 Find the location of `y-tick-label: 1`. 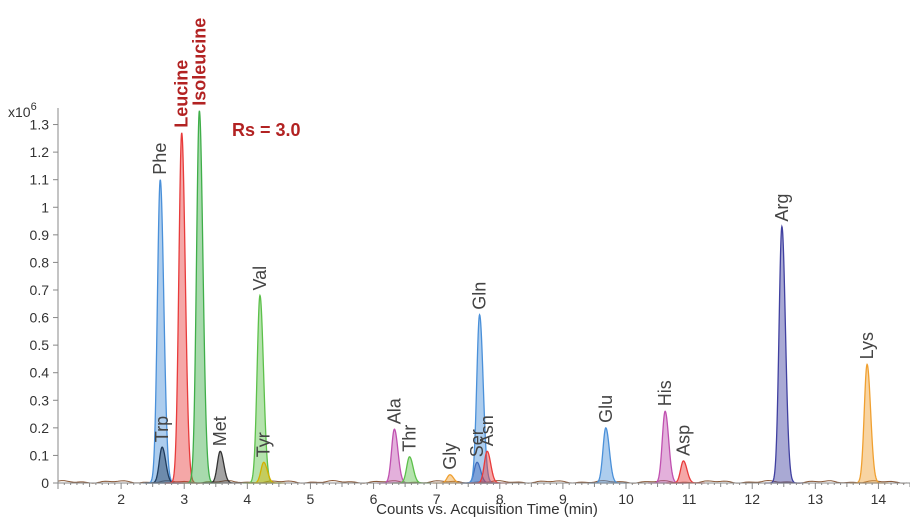

y-tick-label: 1 is located at coordinates (45, 207).